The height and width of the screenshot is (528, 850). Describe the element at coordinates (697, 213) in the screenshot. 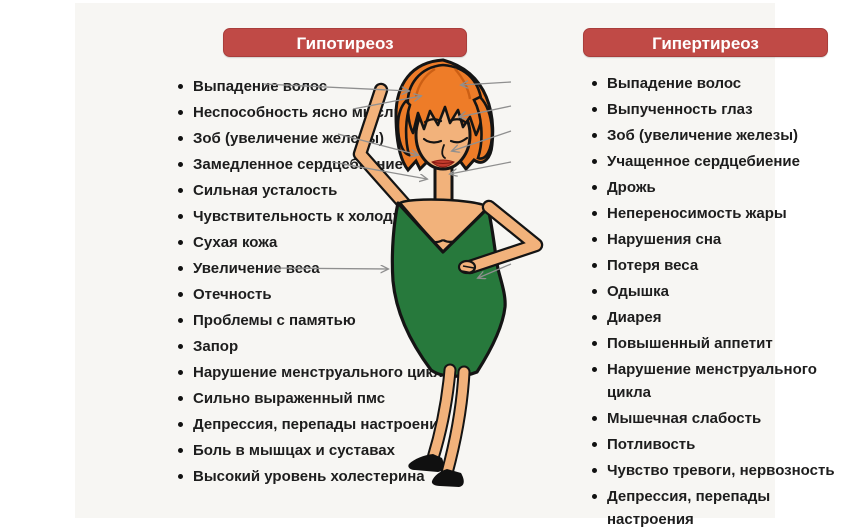

I see `symptom-label: Непереносимость жары` at that location.